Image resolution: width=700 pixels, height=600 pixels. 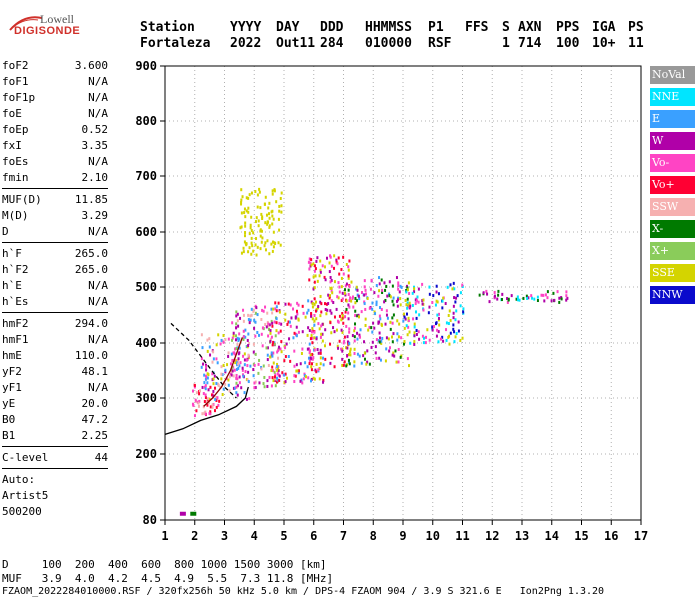 What do you see at coordinates (175, 43) in the screenshot?
I see `header-value: Fortaleza` at bounding box center [175, 43].